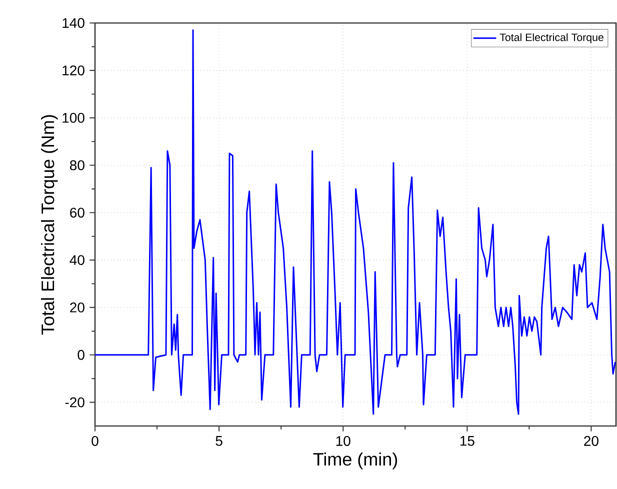 This screenshot has height=489, width=617. I want to click on x-tick-label: 0, so click(95, 441).